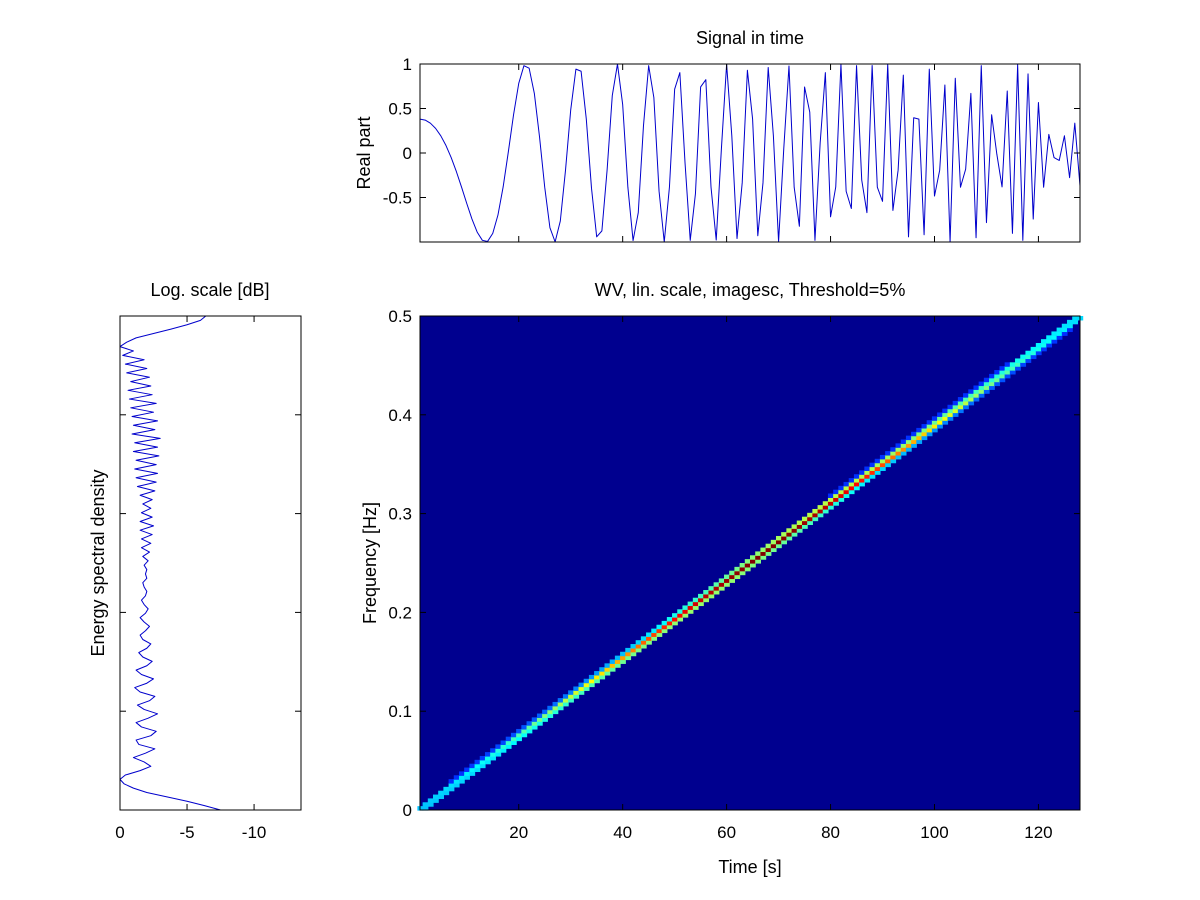  I want to click on signal-ylabel: Real part, so click(364, 152).